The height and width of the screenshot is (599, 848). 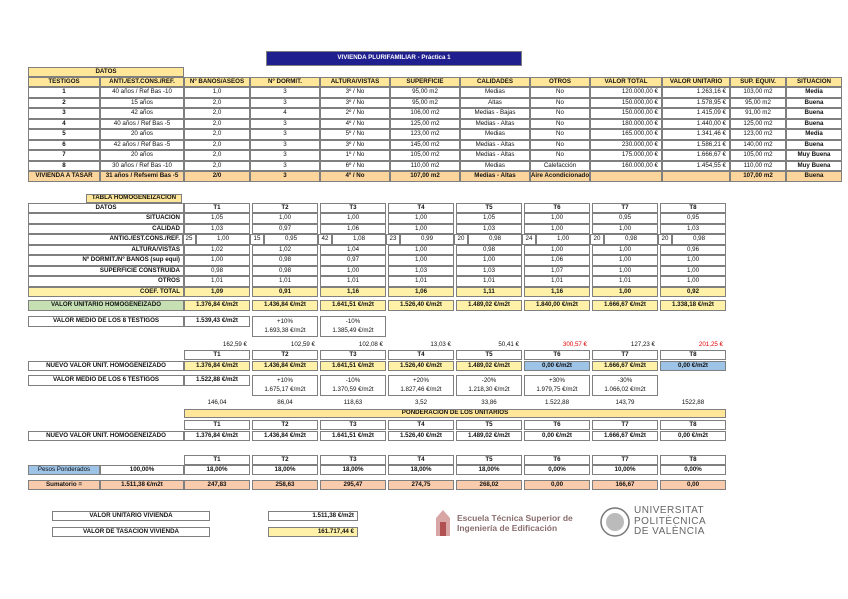 What do you see at coordinates (217, 305) in the screenshot?
I see `homog-value: 1.376,84 €/m2t` at bounding box center [217, 305].